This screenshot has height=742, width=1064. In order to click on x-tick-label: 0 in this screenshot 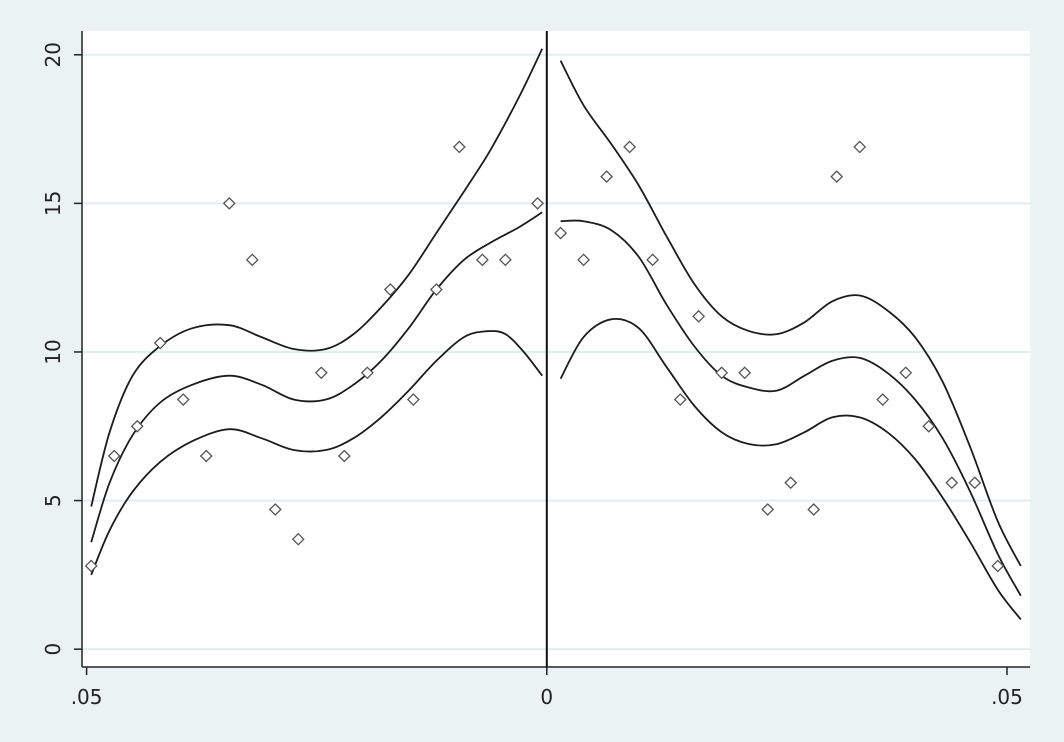, I will do `click(546, 697)`.